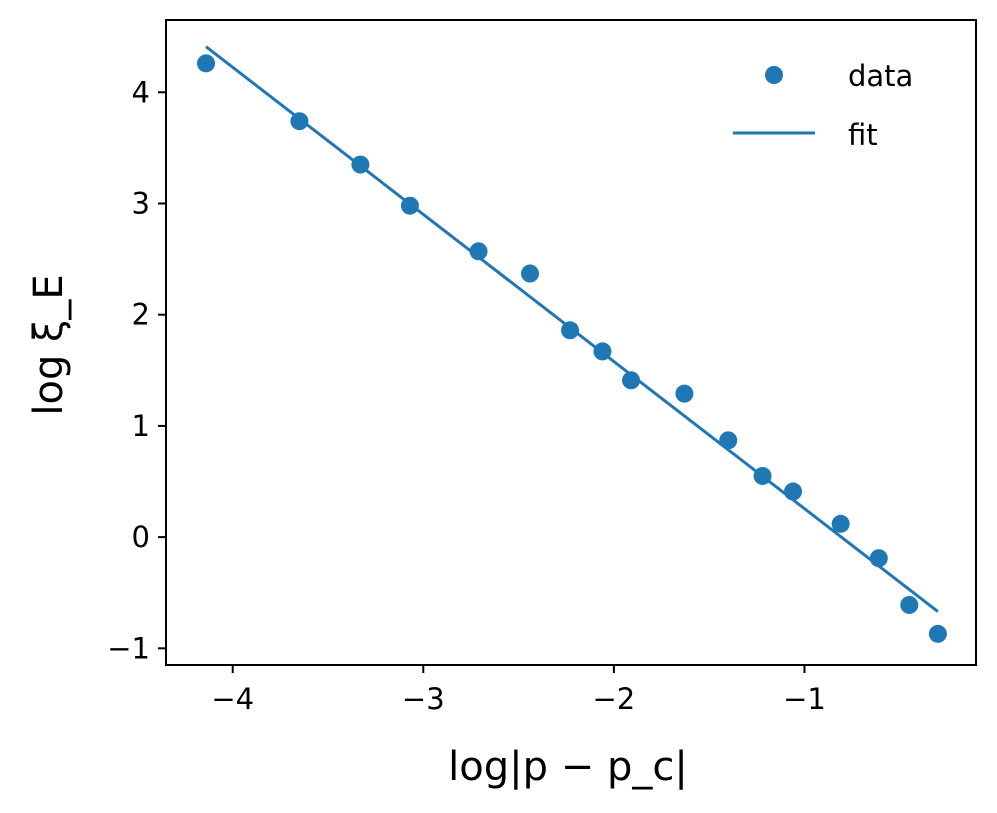 The width and height of the screenshot is (997, 813). Describe the element at coordinates (128, 648) in the screenshot. I see `y-tick-label: −1` at that location.